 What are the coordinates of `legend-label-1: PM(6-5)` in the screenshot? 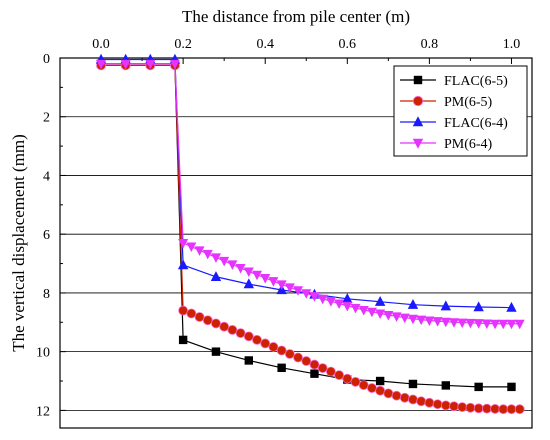 It's located at (468, 102).